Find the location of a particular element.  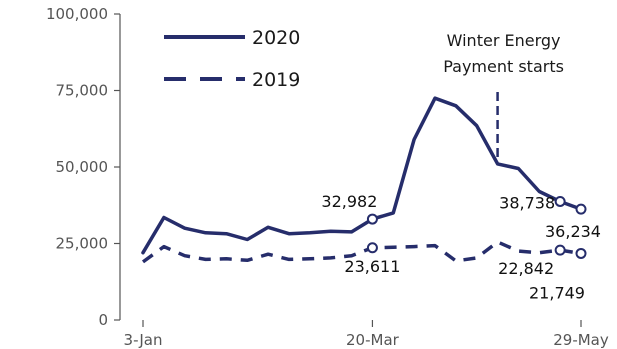

data-label: 21,749 is located at coordinates (557, 292).